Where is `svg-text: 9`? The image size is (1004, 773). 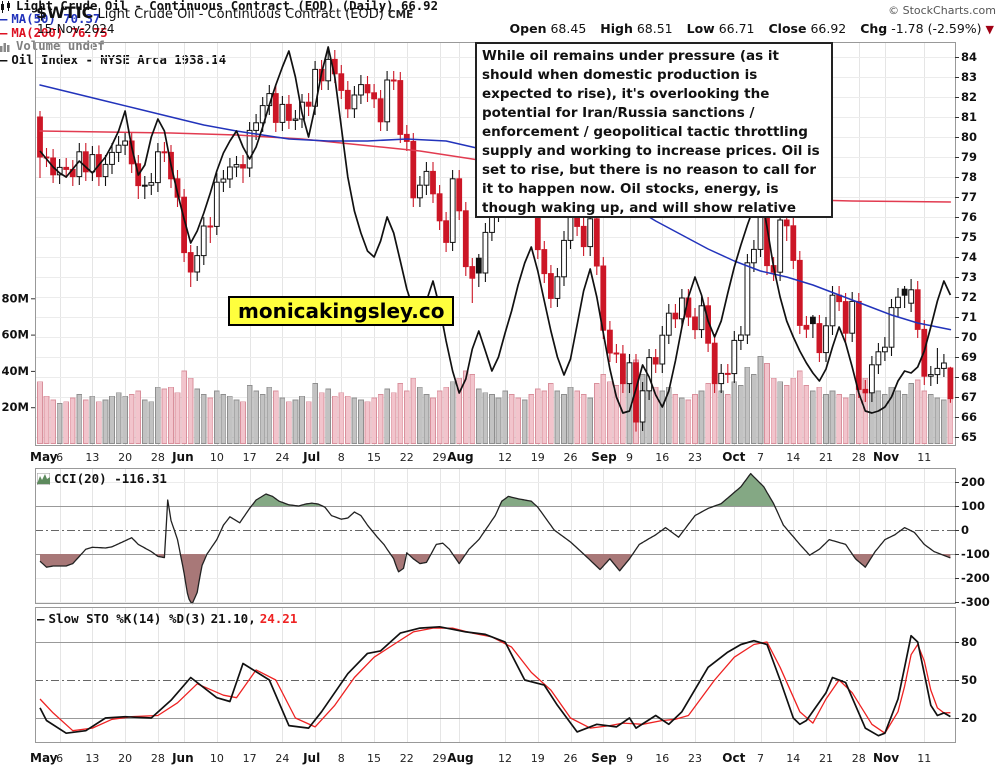 svg-text: 9 is located at coordinates (629, 758).